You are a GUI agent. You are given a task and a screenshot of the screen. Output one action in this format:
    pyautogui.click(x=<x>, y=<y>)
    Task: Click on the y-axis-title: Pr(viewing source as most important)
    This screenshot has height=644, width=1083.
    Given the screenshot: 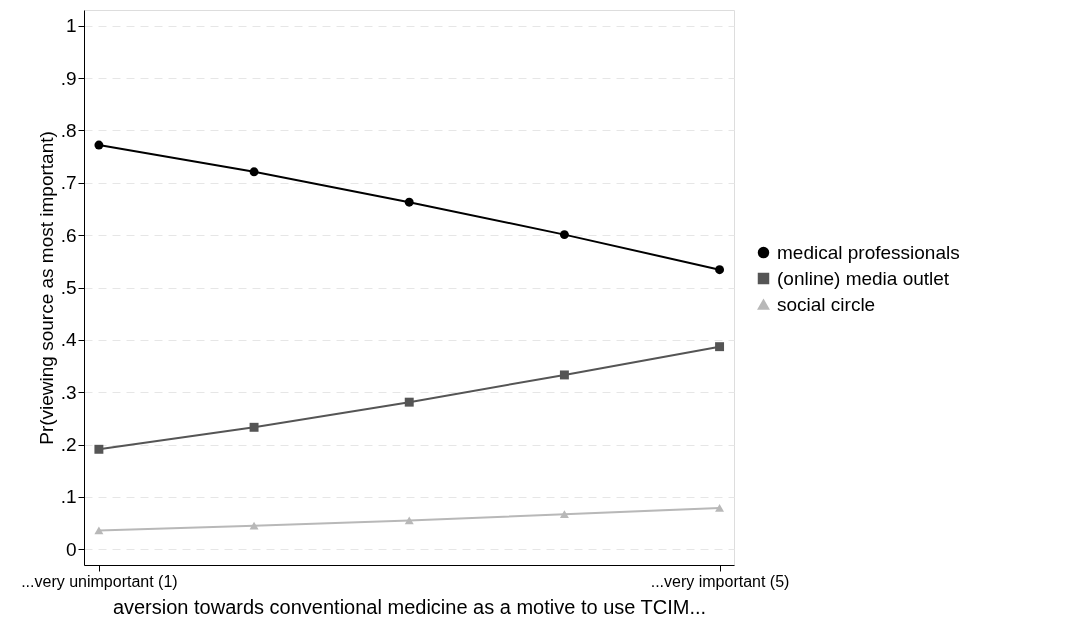 What is the action you would take?
    pyautogui.click(x=46, y=288)
    